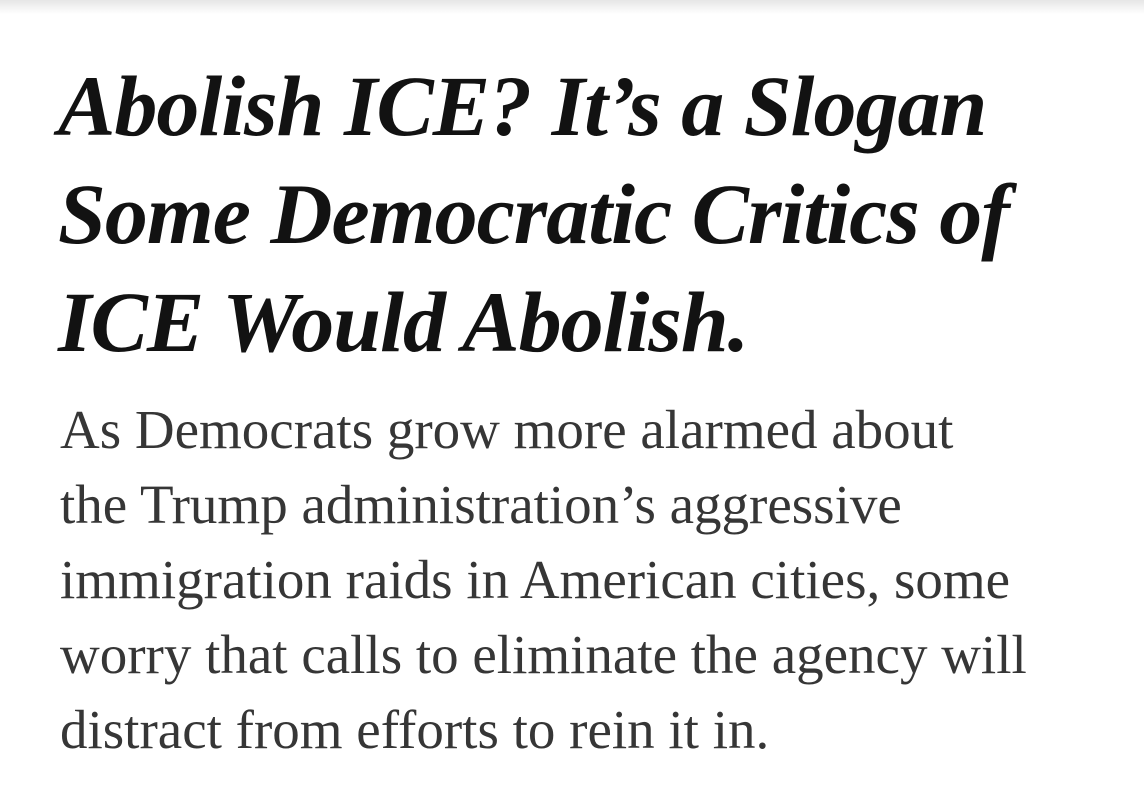 This screenshot has width=1144, height=797. Describe the element at coordinates (481, 504) in the screenshot. I see `summary-line: the Trump administration’s aggressive` at that location.